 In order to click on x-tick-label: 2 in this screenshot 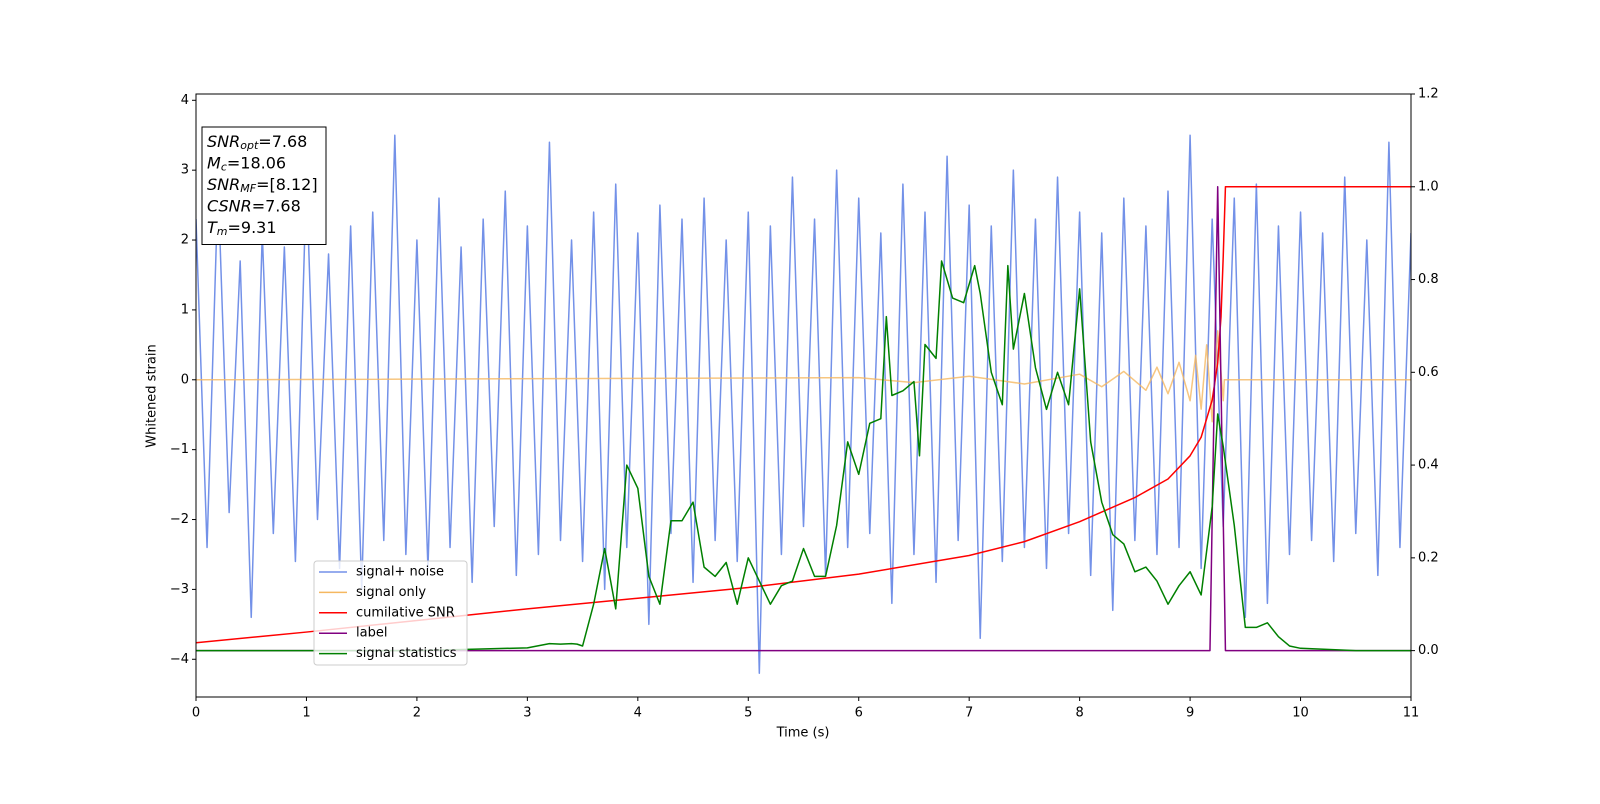, I will do `click(417, 713)`.